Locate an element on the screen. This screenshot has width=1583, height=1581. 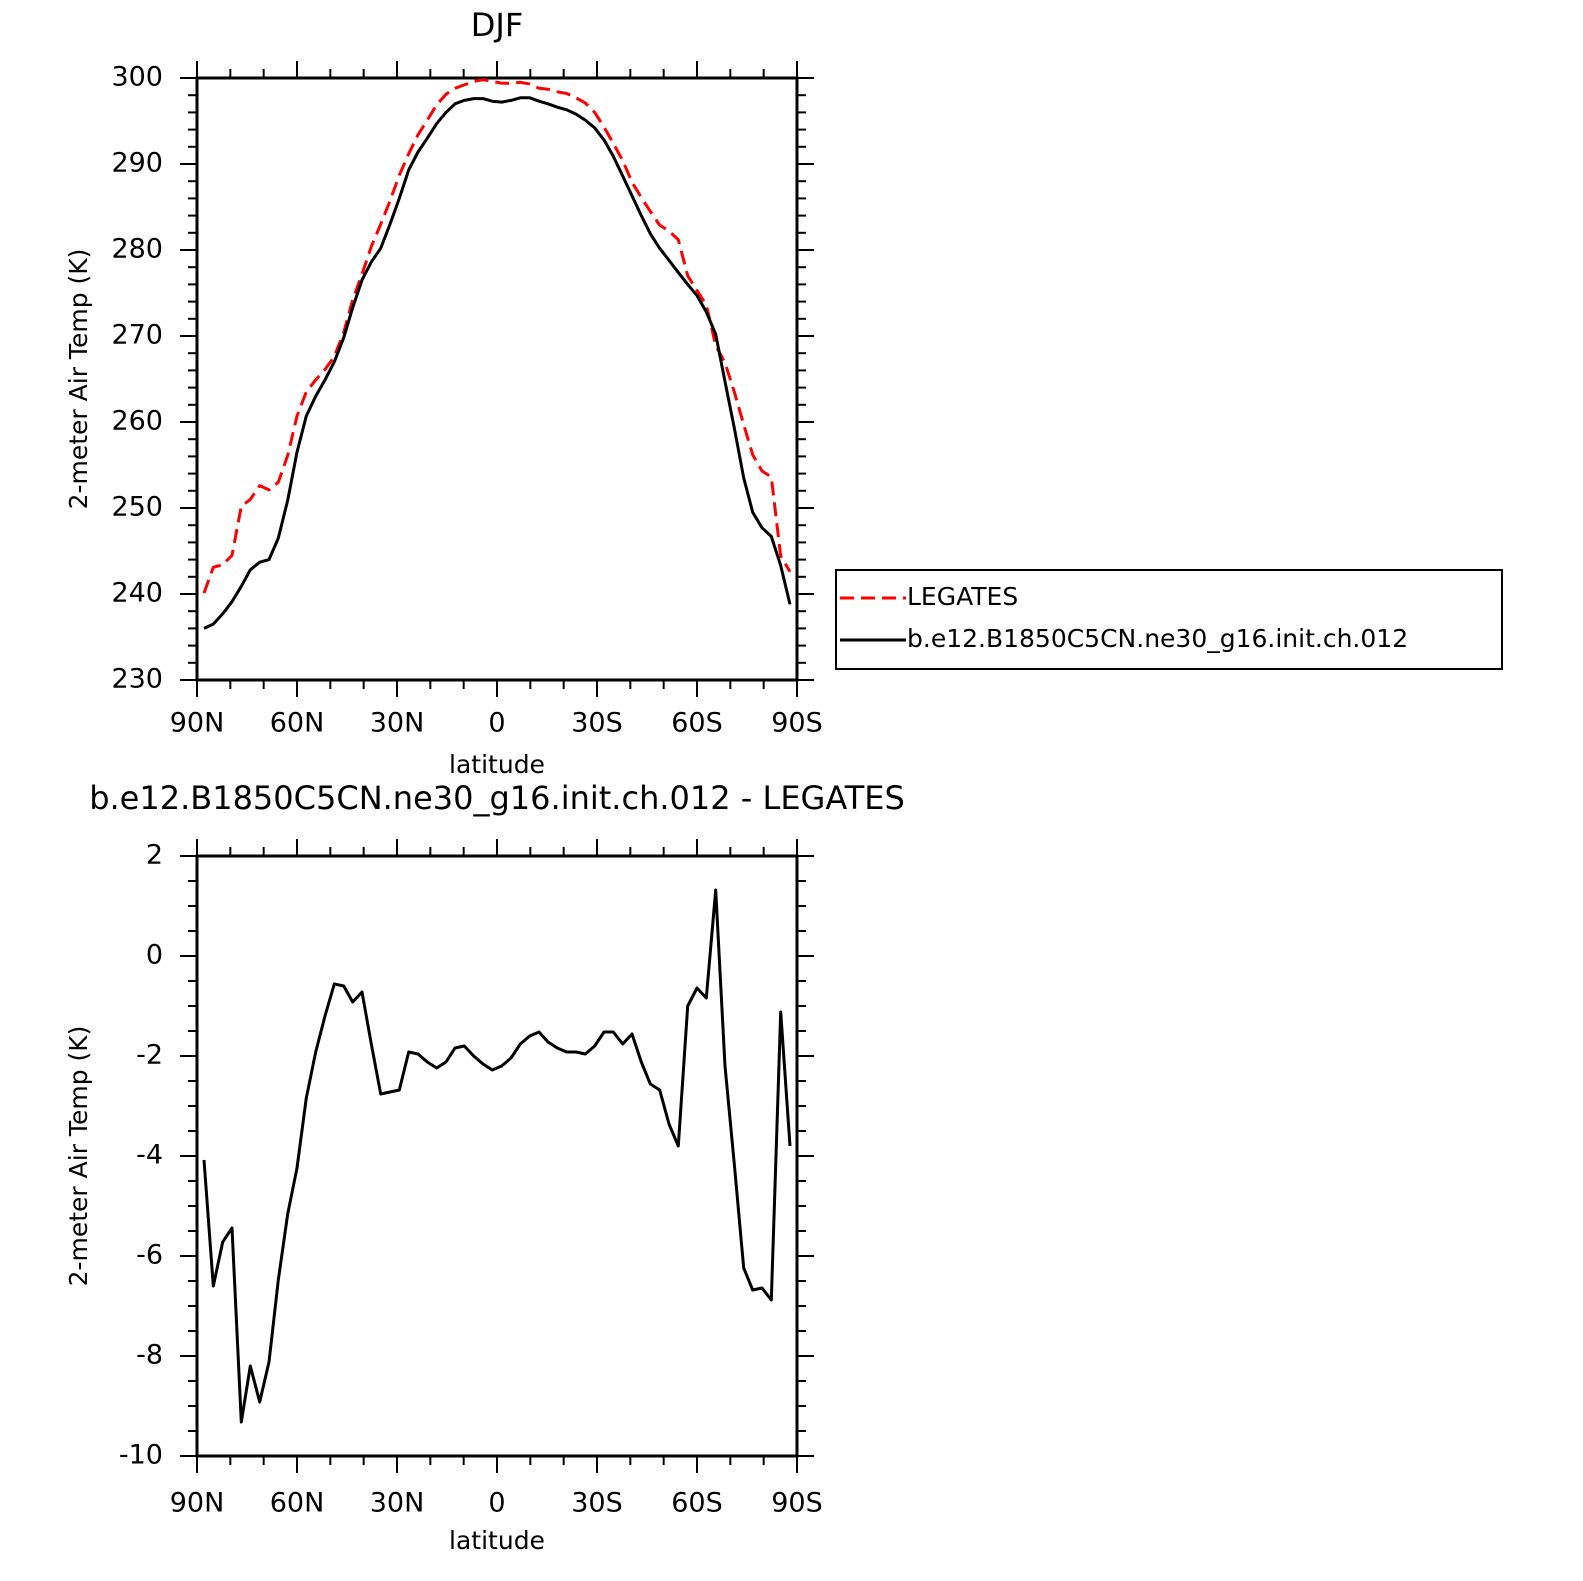
y-tick-label: 0 is located at coordinates (154, 955).